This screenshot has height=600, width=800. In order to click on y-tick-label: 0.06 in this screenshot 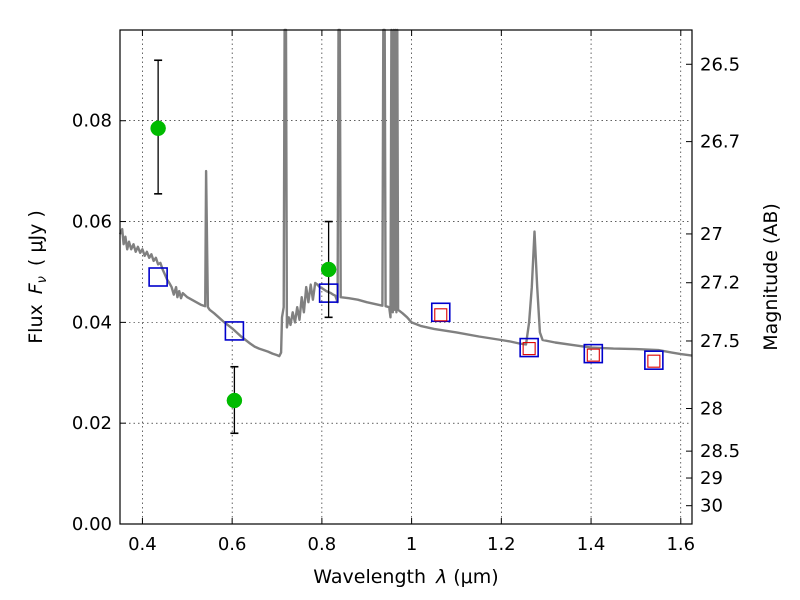, I will do `click(92, 222)`.